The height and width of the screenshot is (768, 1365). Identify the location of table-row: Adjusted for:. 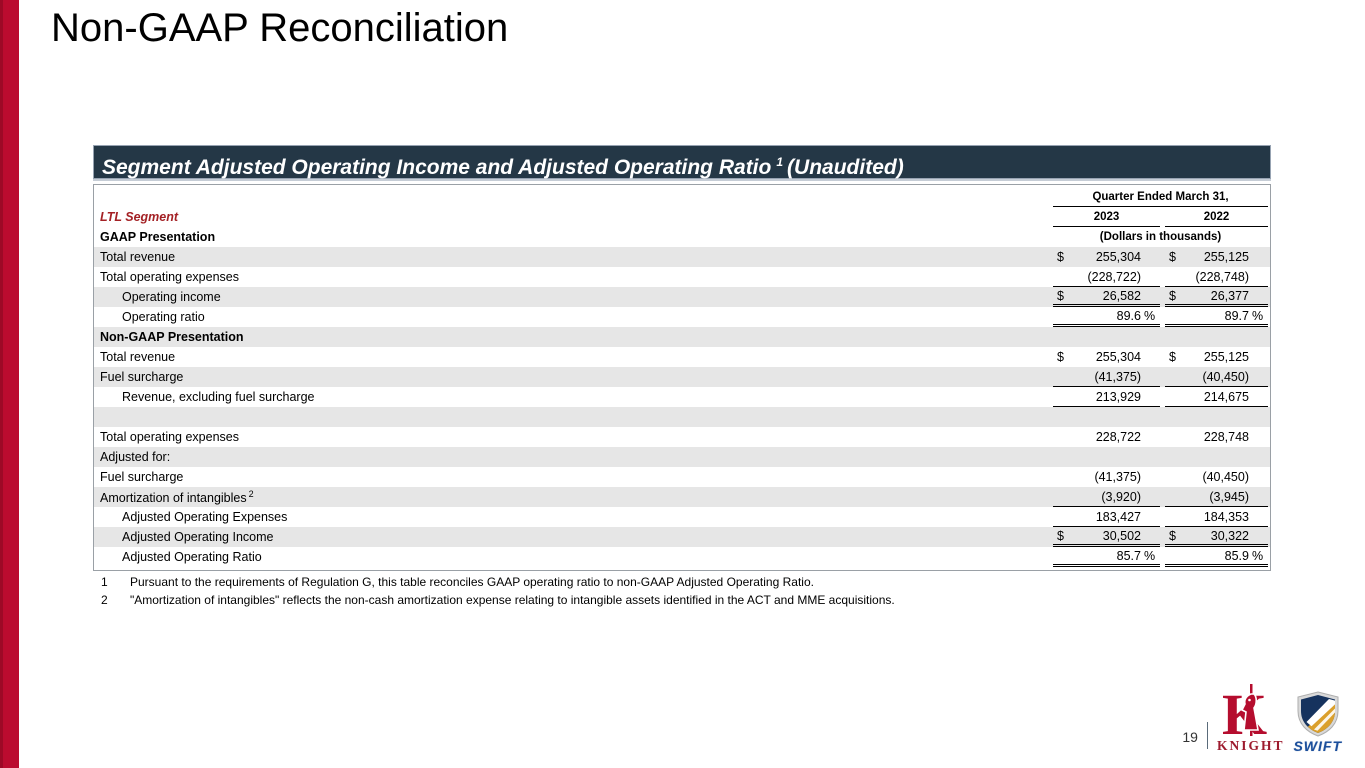
(682, 457).